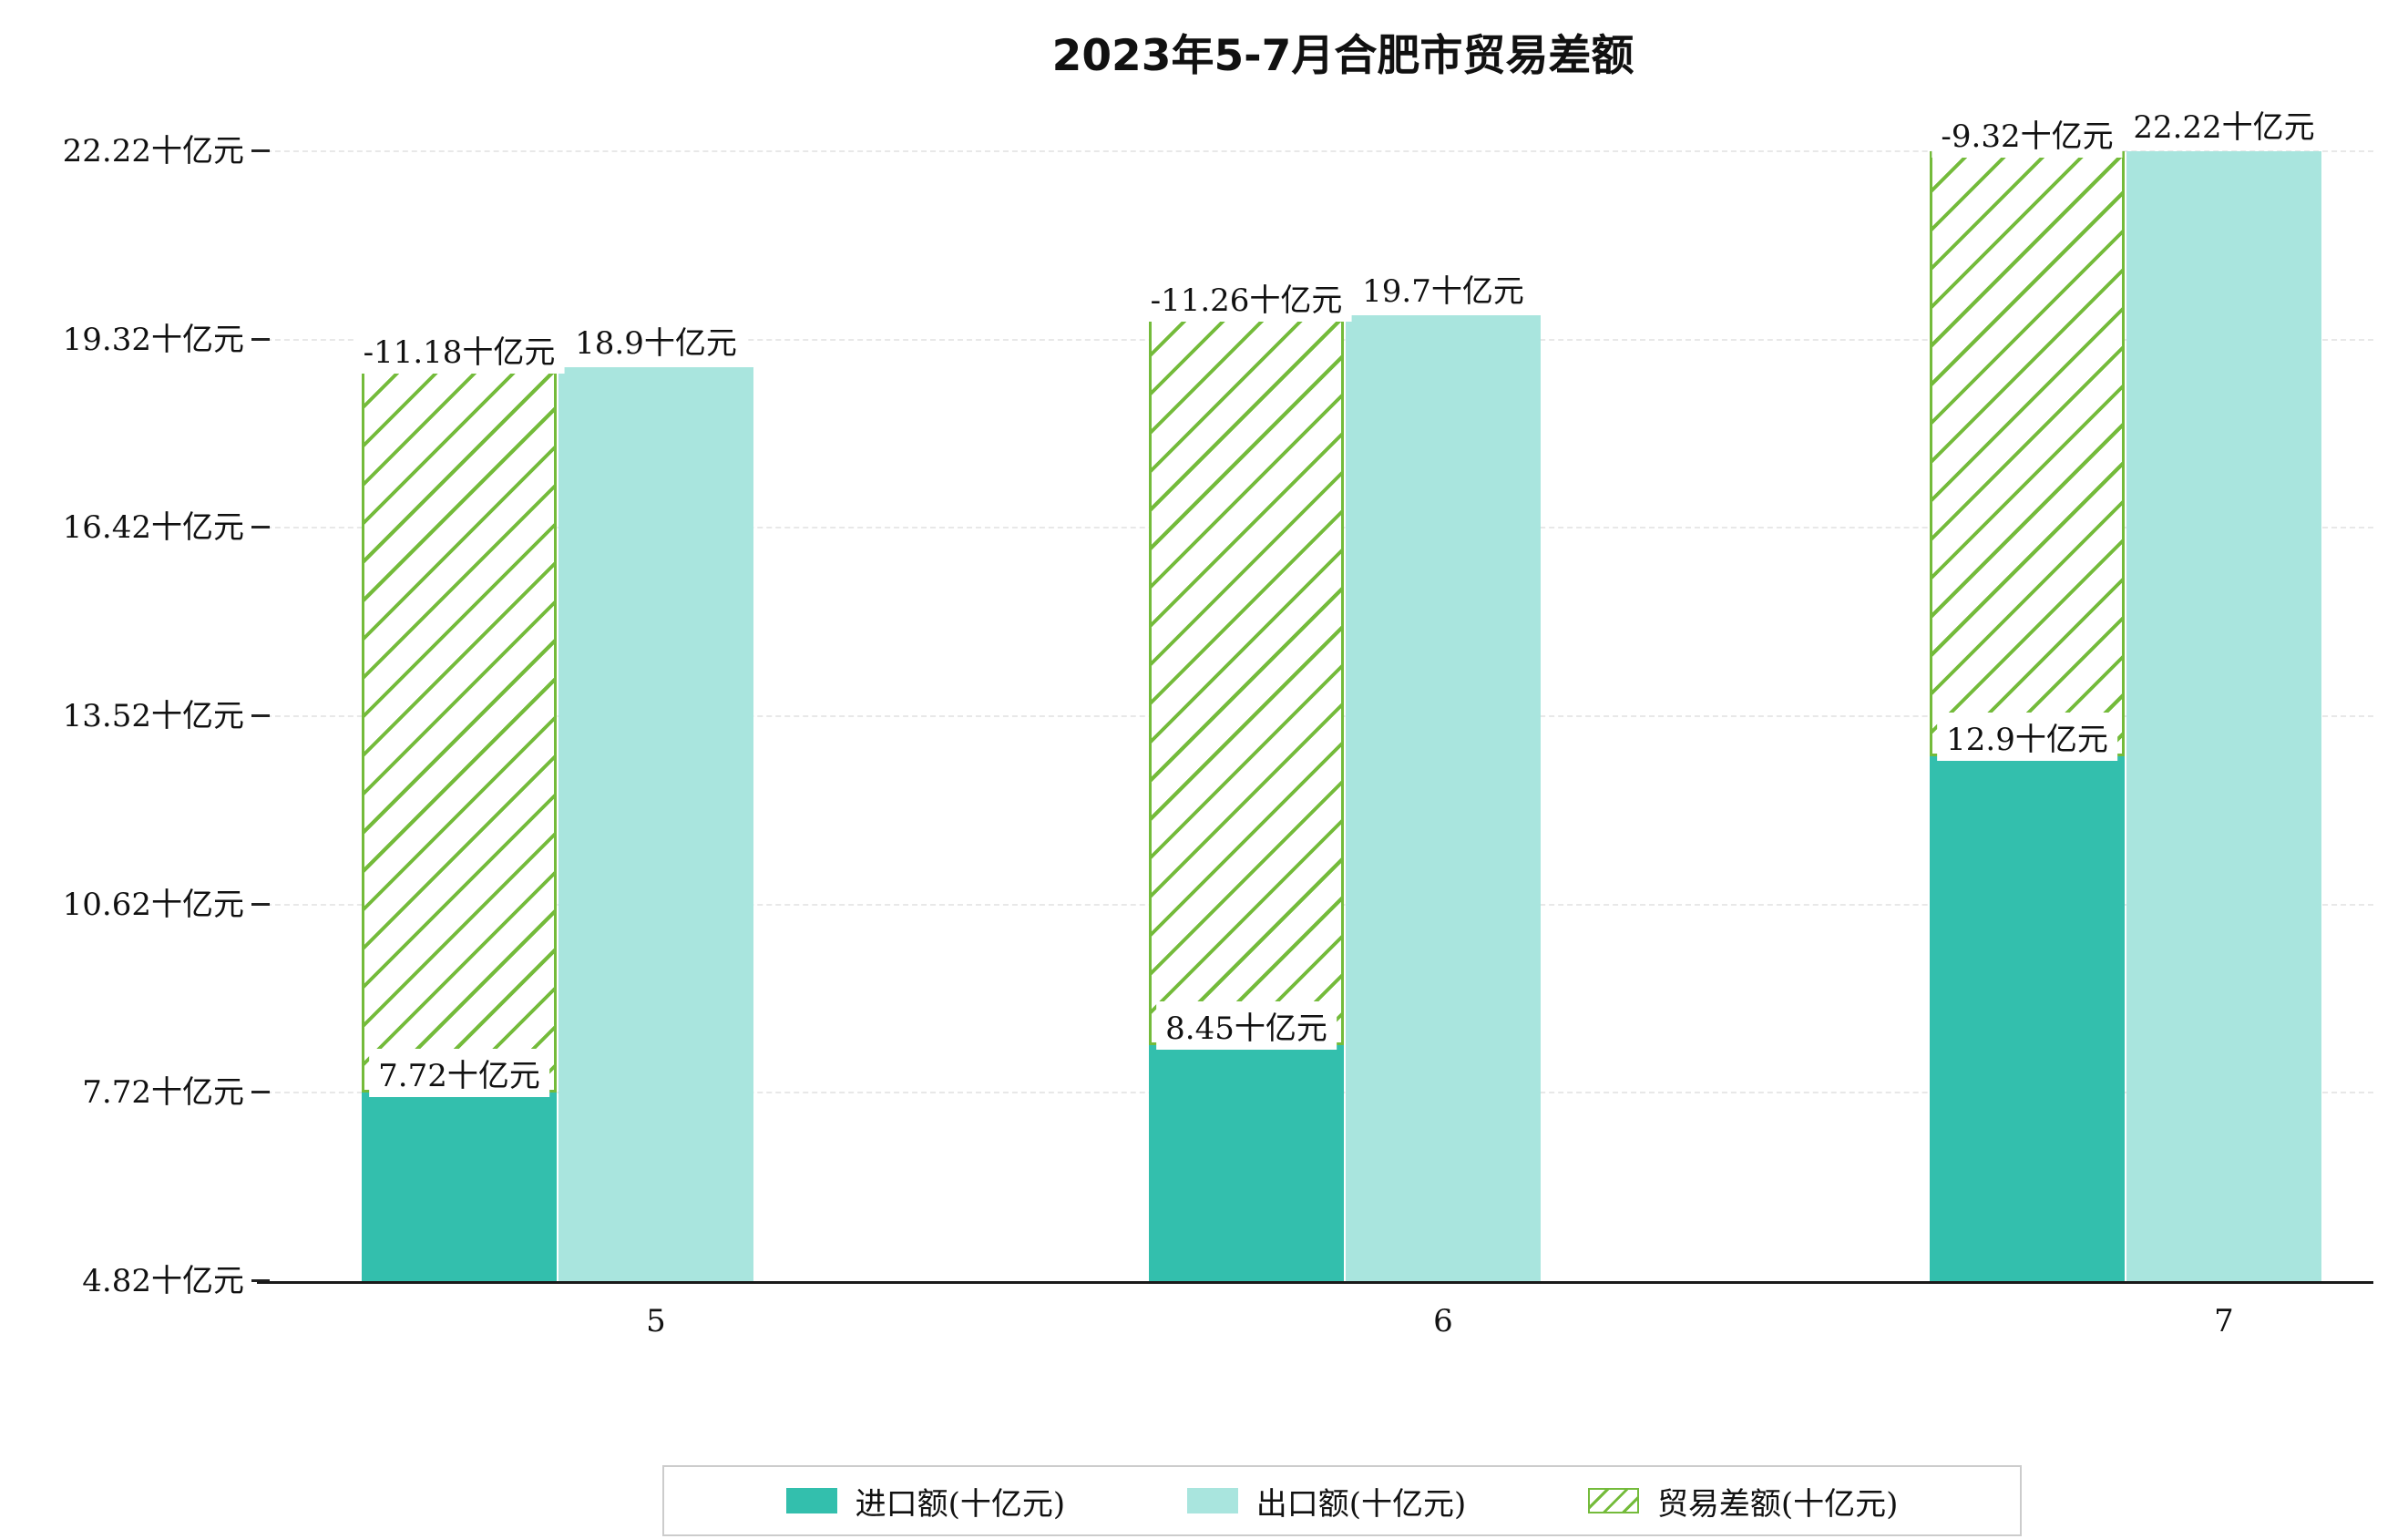  What do you see at coordinates (811, 1501) in the screenshot?
I see `import-swatch-icon` at bounding box center [811, 1501].